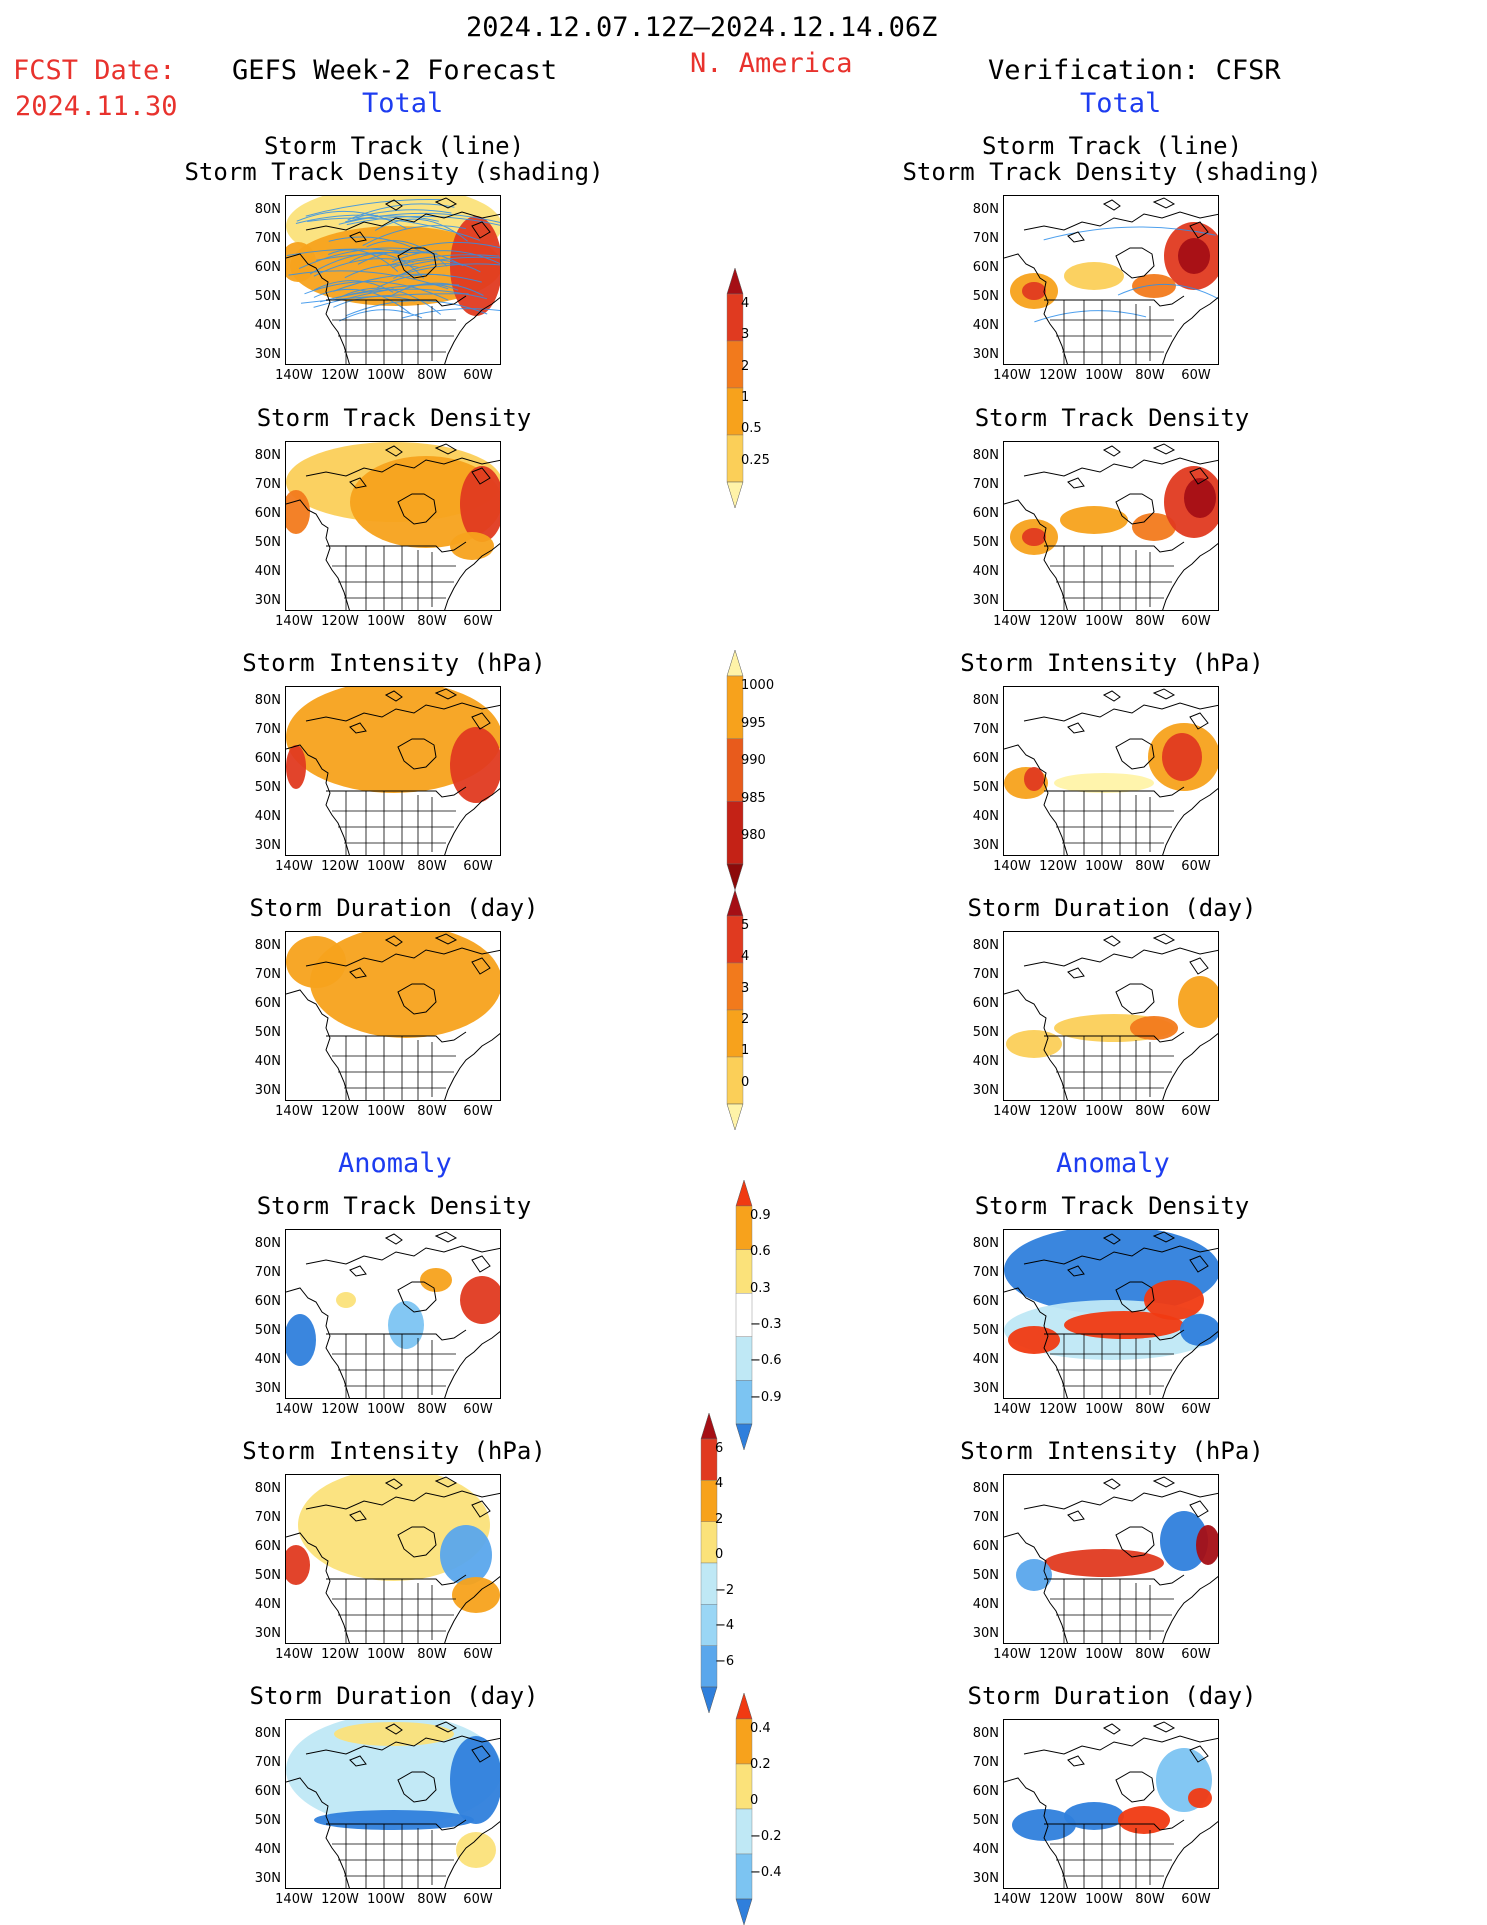 The height and width of the screenshot is (1925, 1487). What do you see at coordinates (771, 63) in the screenshot?
I see `region-label: N. America` at bounding box center [771, 63].